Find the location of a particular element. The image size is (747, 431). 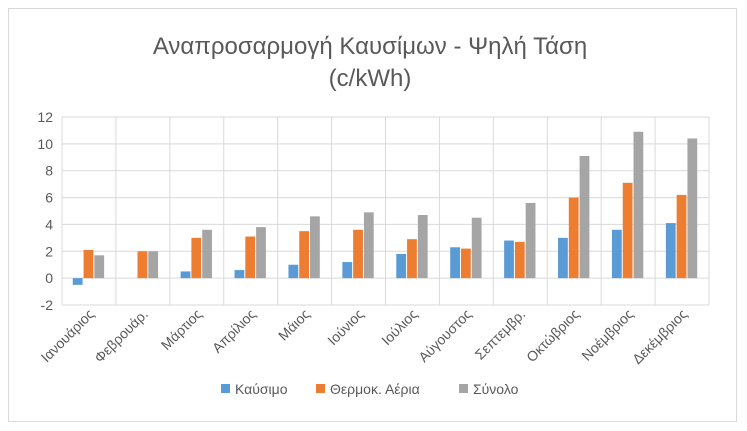

chart-title: Αναπροσαρμογή Καυσίμων - Ψηλή Τάση is located at coordinates (370, 46).